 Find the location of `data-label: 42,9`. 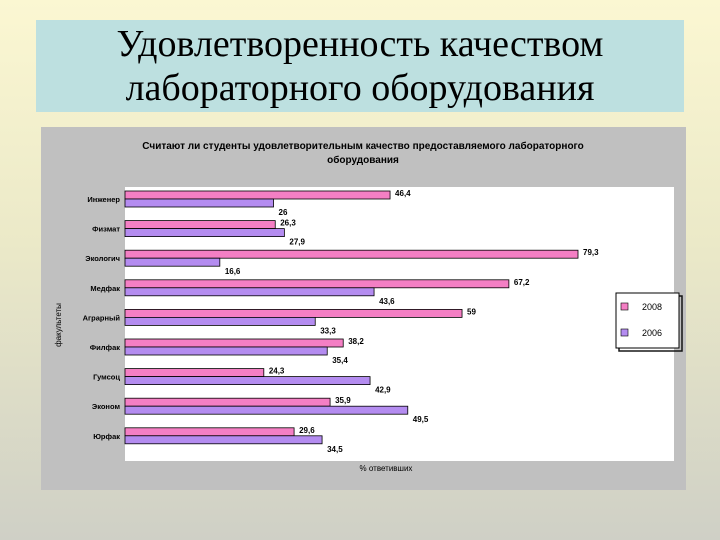

data-label: 42,9 is located at coordinates (383, 390).